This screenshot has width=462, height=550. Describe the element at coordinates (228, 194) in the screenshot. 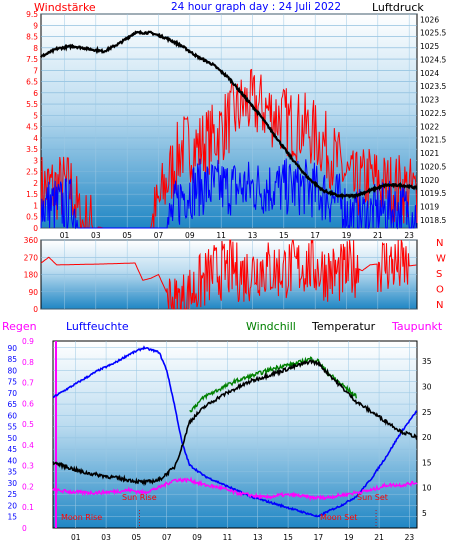

I see `wind-series-line` at that location.